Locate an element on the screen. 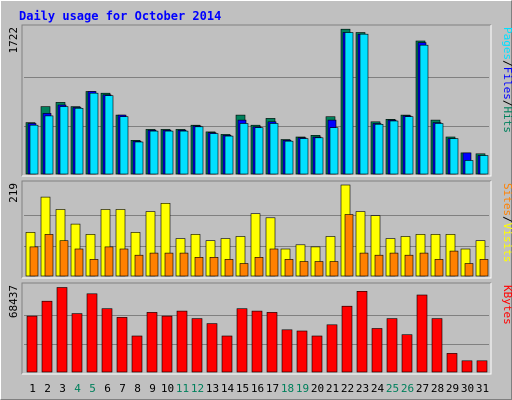 The image size is (512, 400). visits-legend-item-2: Visits is located at coordinates (506, 243).